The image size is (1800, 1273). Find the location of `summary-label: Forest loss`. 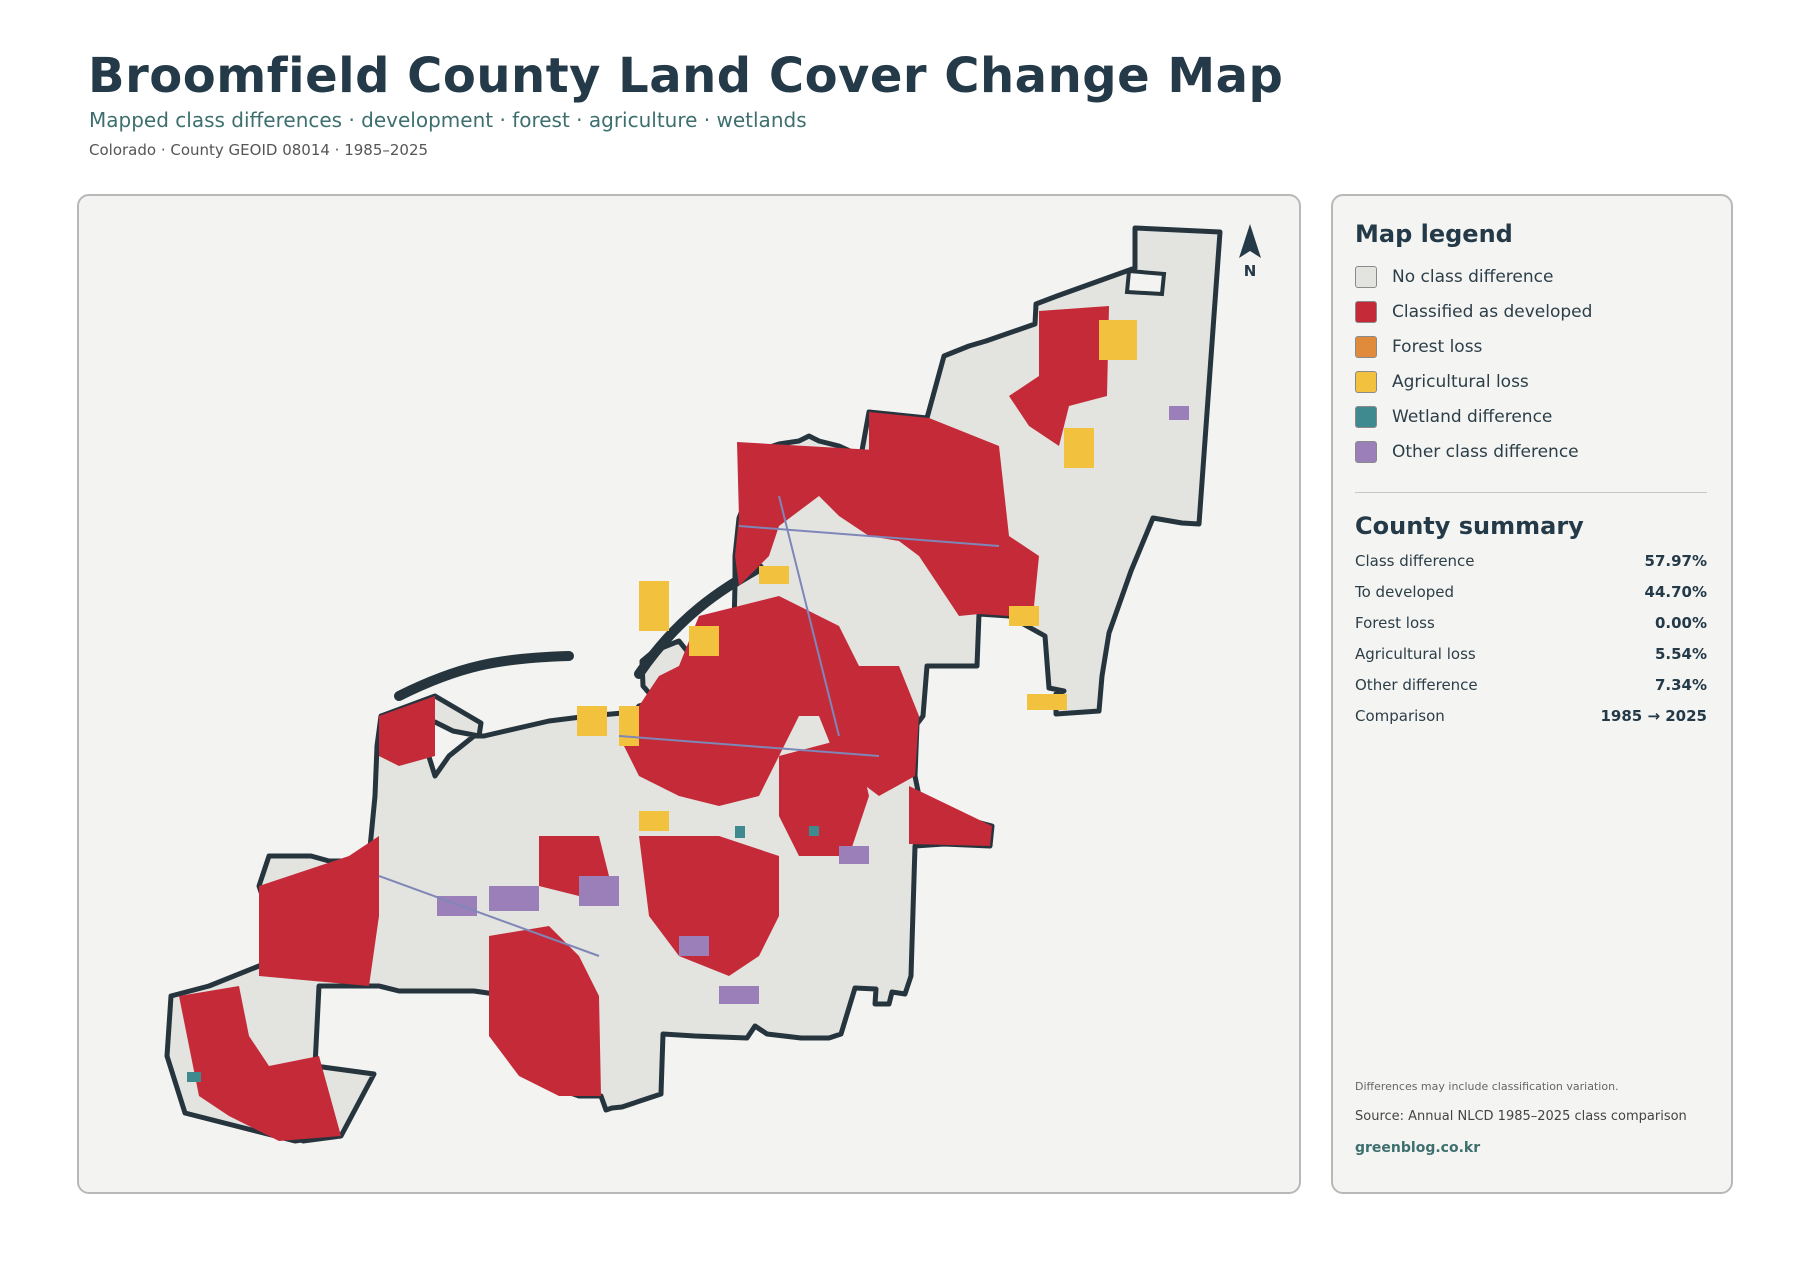

summary-label: Forest loss is located at coordinates (1395, 623).